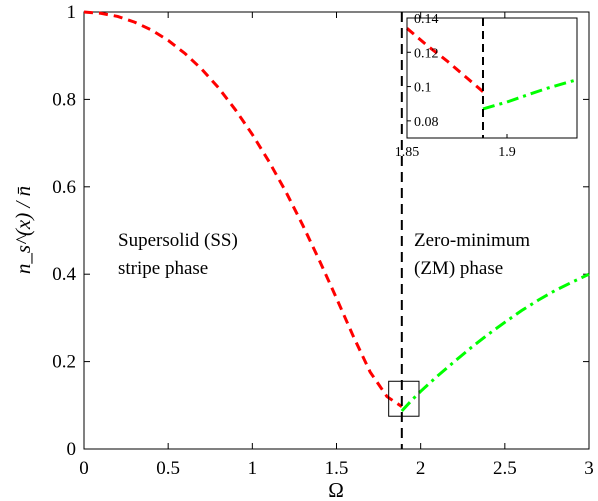 This screenshot has width=598, height=501. Describe the element at coordinates (407, 152) in the screenshot. I see `inset-x-tick-label: 1.85` at that location.